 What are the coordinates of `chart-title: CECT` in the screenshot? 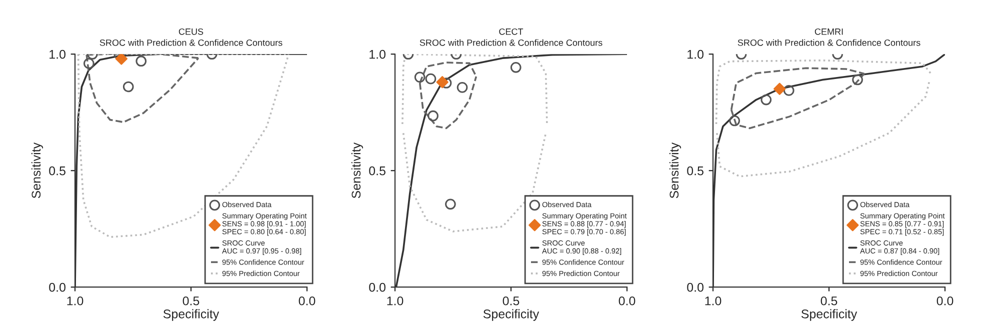 It's located at (511, 31).